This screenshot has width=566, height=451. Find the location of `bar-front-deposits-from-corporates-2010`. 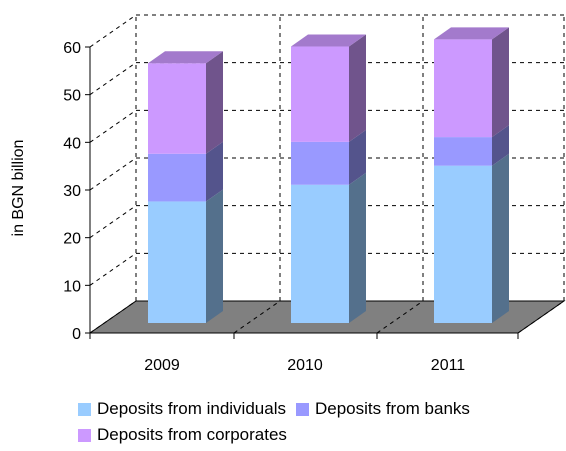

bar-front-deposits-from-corporates-2010 is located at coordinates (320, 94).